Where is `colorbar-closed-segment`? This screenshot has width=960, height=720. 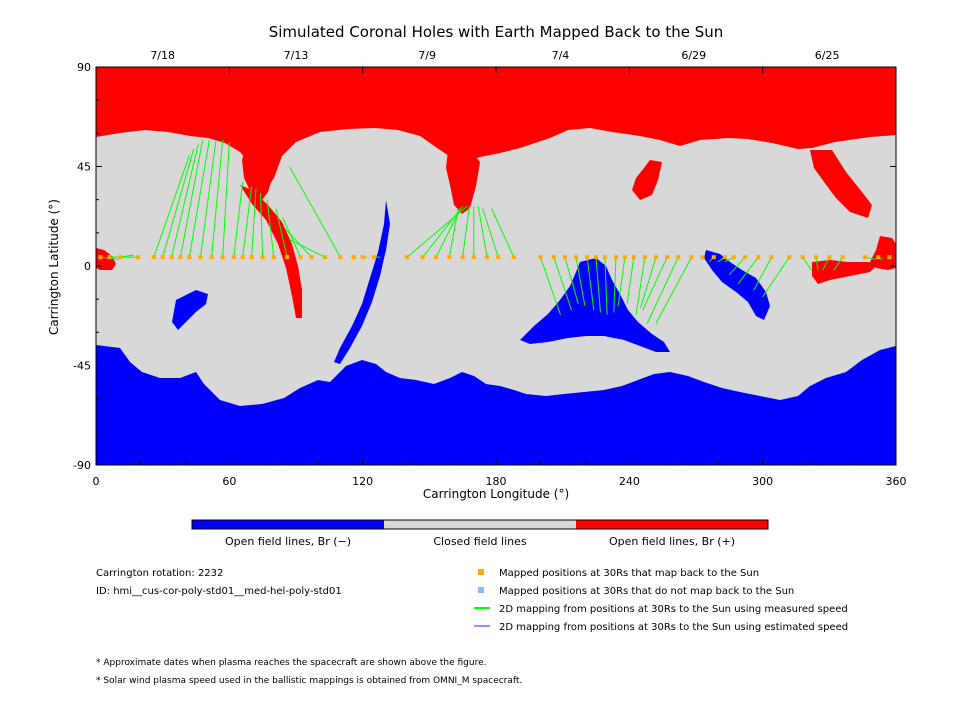
colorbar-closed-segment is located at coordinates (480, 524).